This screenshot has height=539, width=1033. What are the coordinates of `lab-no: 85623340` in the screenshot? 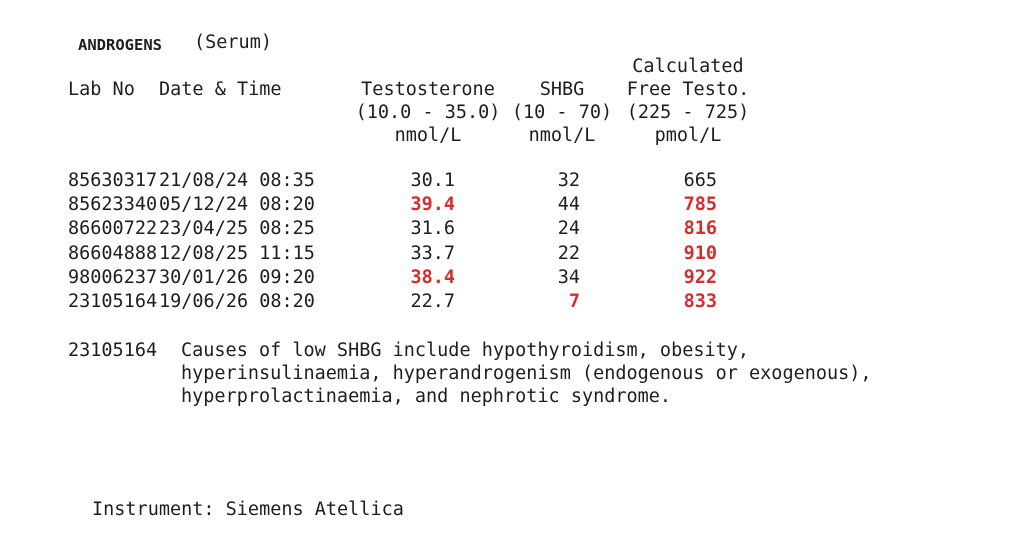 It's located at (113, 205).